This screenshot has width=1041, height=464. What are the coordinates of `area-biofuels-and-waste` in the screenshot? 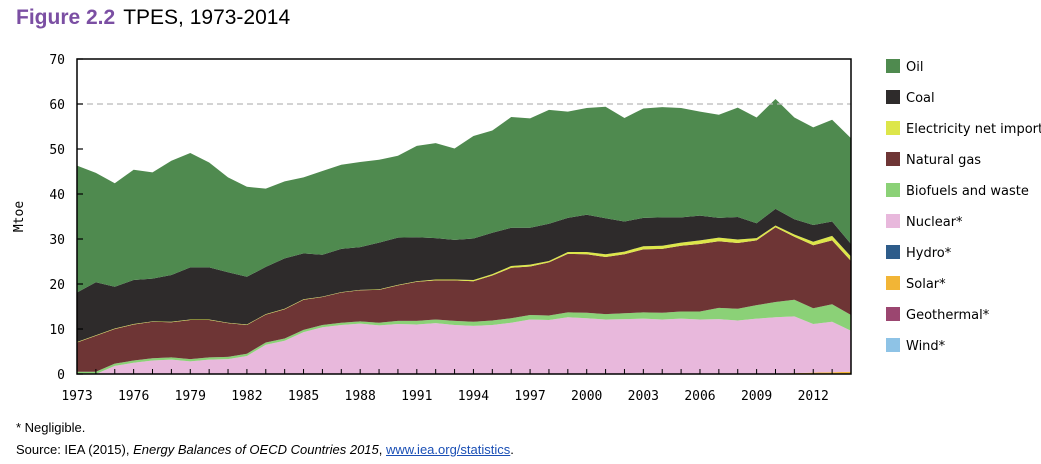 It's located at (464, 336).